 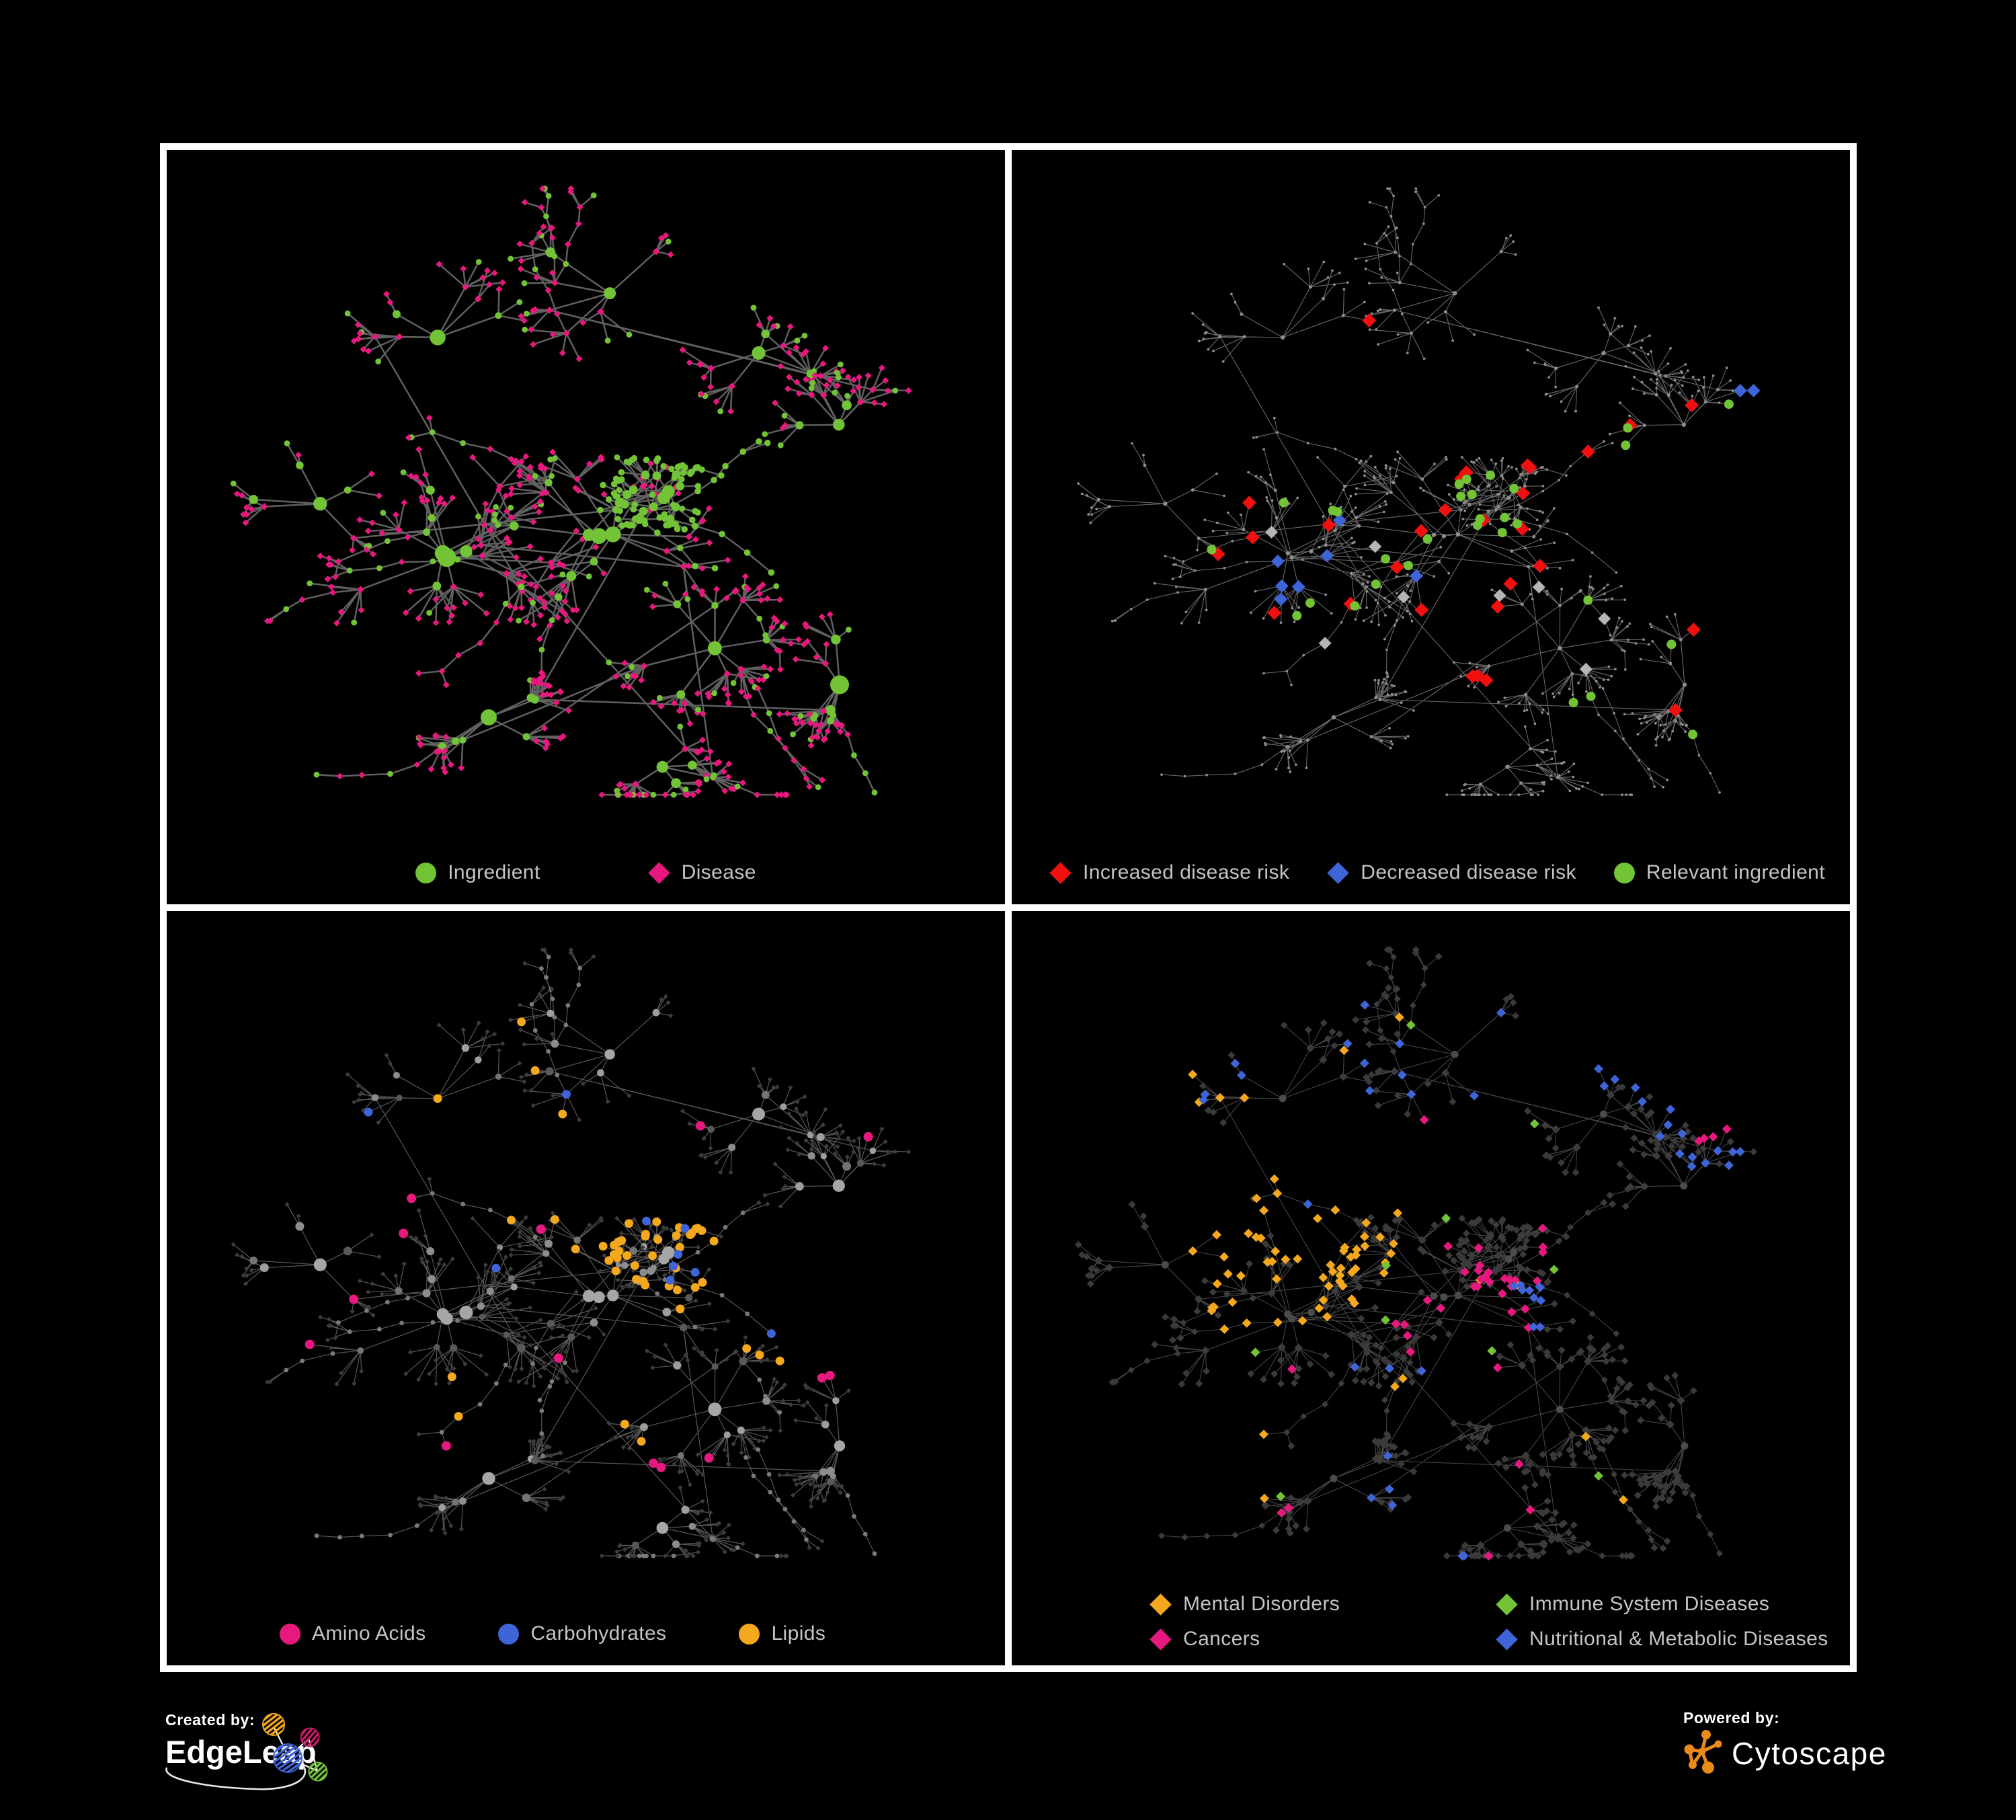 I want to click on network-graph-disease-risk, so click(x=1419, y=491).